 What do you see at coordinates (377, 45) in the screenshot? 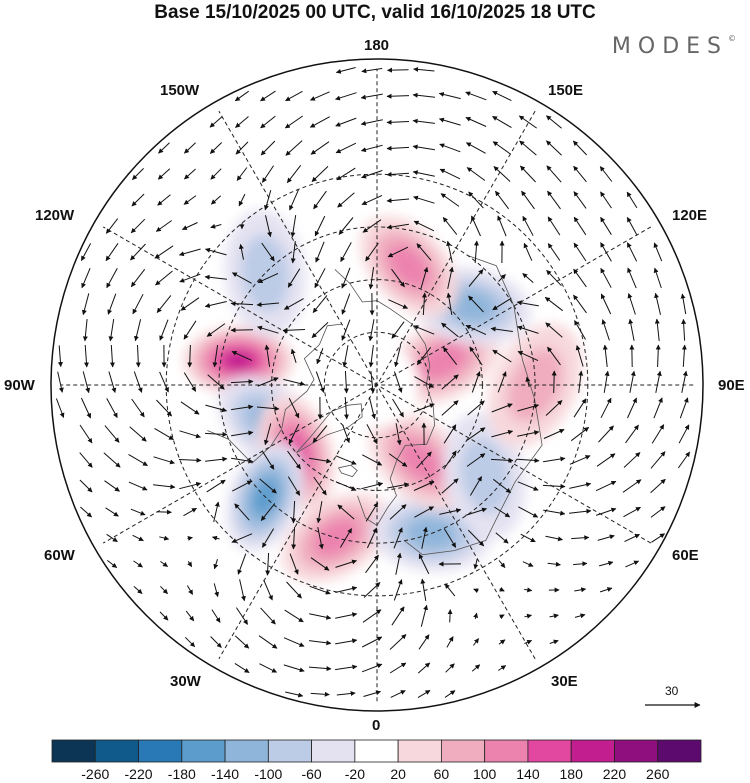
I see `lon-label-180: 180` at bounding box center [377, 45].